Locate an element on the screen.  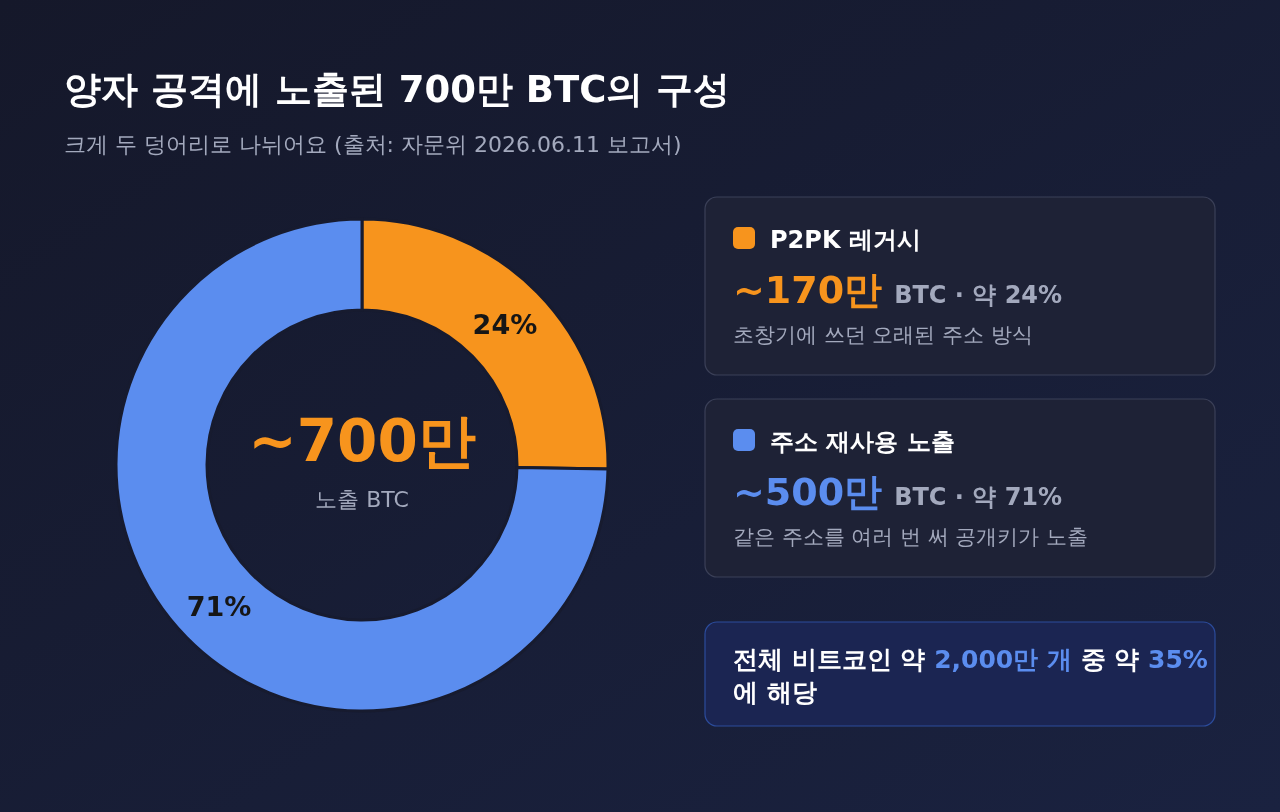
chart-title: 양자 공격에 노출된 700만 BTC의 구성 is located at coordinates (397, 89).